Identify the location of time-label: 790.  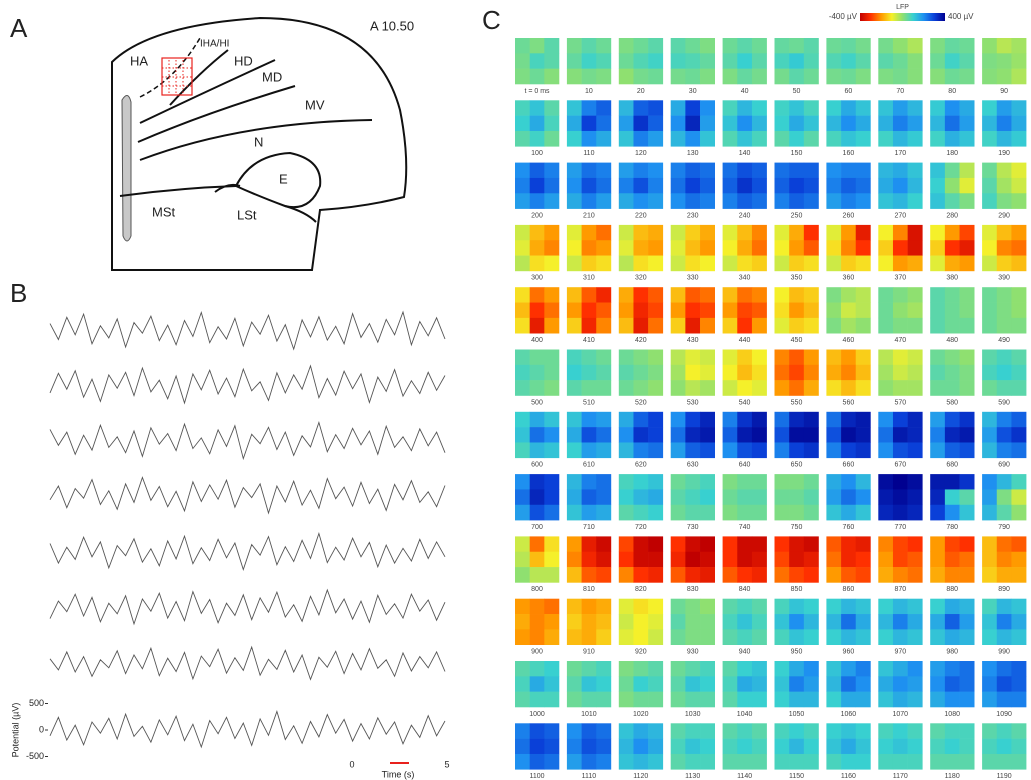
(1004, 527).